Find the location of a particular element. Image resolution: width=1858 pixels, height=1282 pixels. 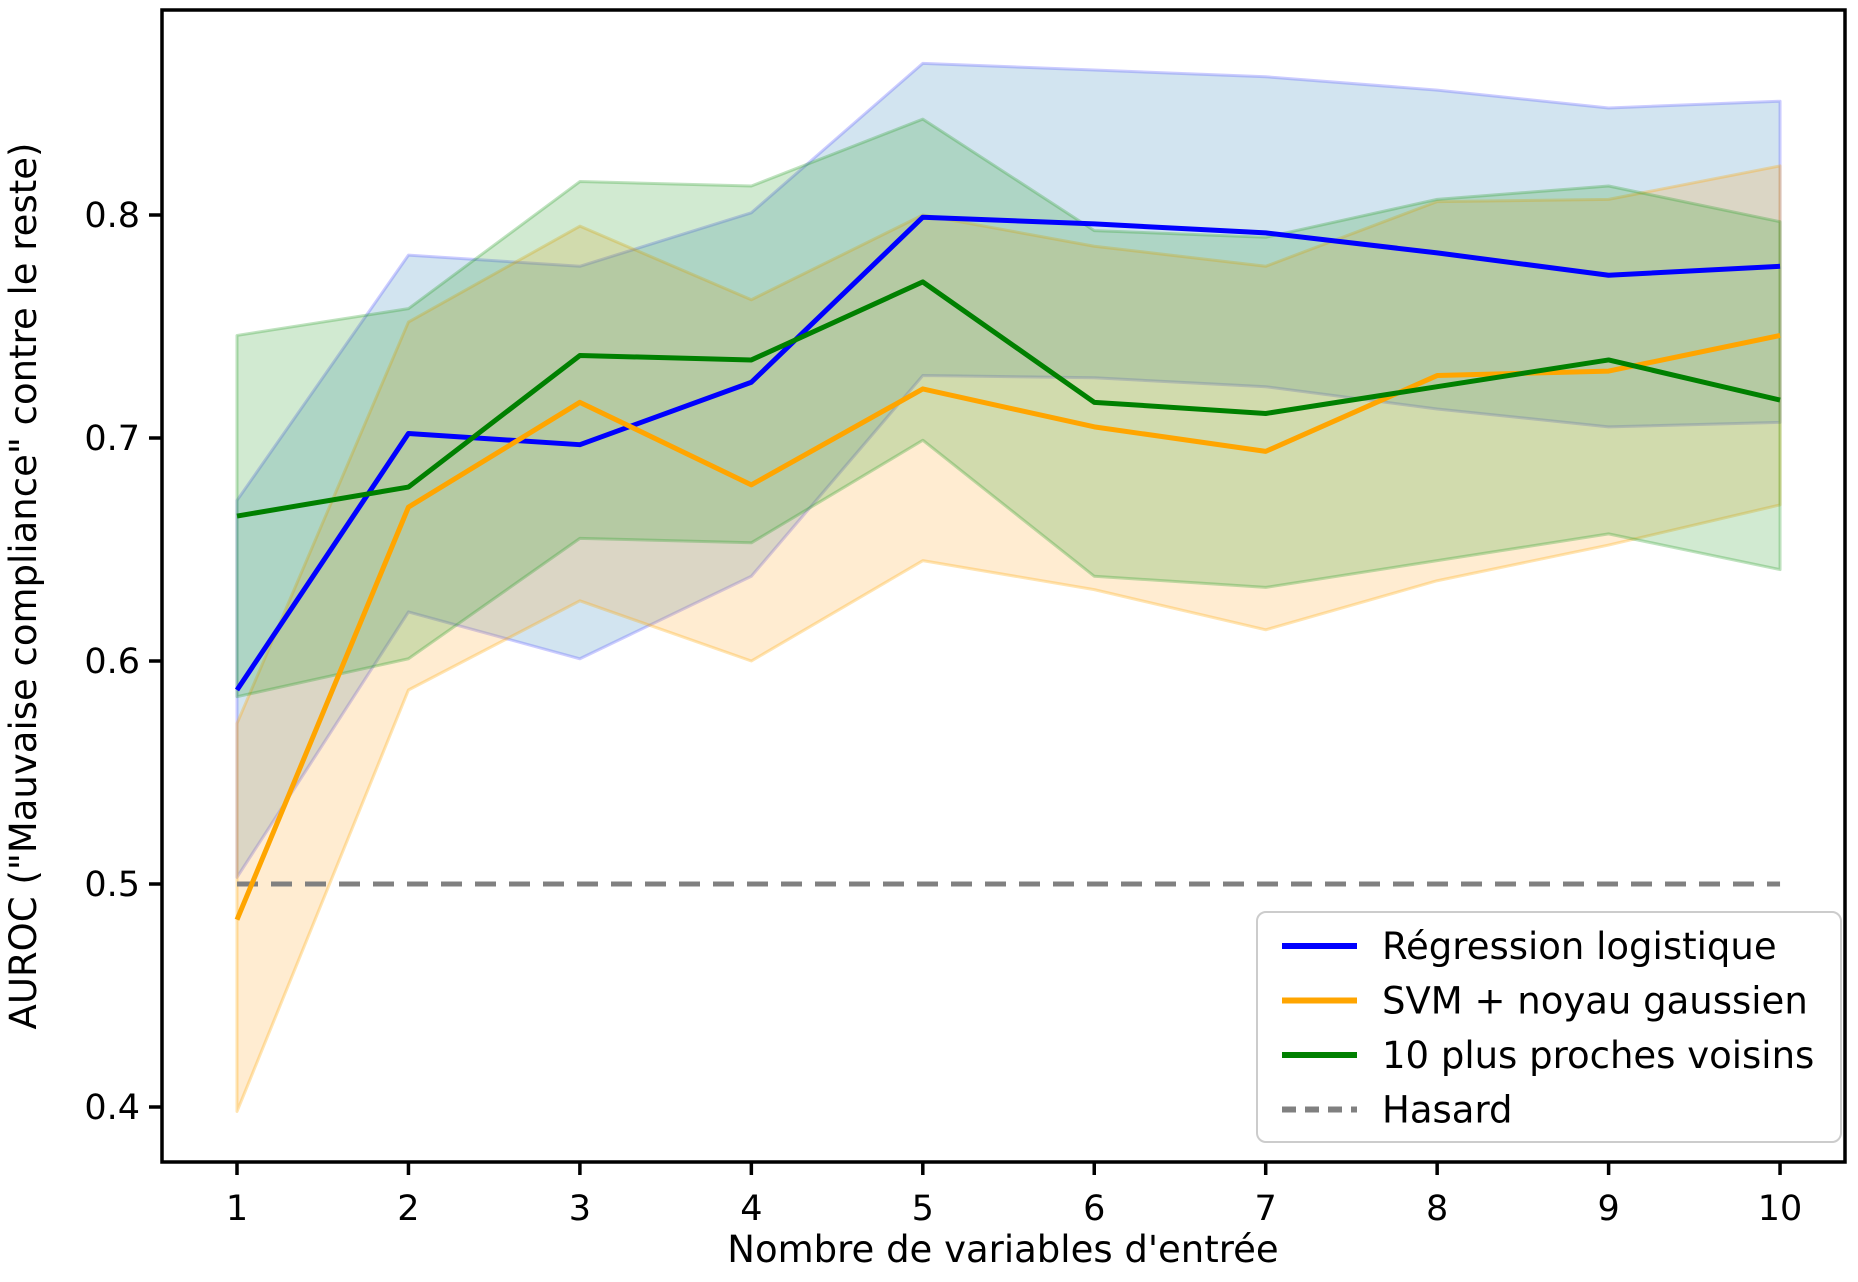

x-tick-label: 1 is located at coordinates (237, 1209).